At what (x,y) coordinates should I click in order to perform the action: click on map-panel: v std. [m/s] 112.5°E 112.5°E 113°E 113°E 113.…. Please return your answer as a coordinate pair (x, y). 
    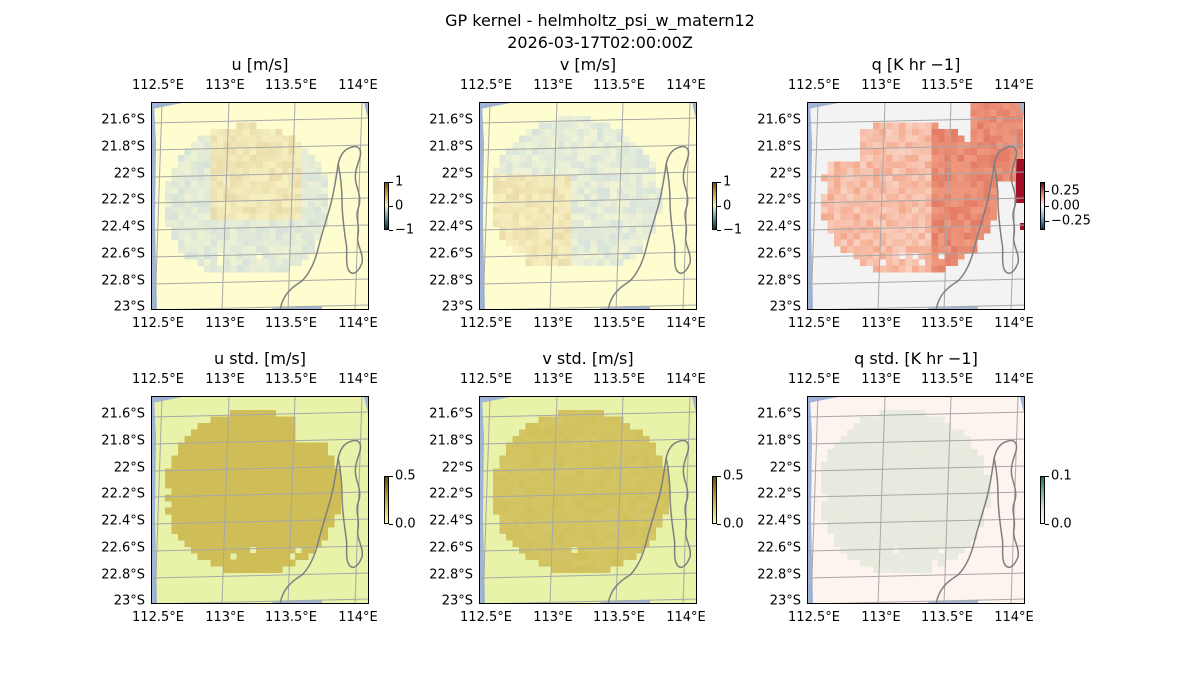
    Looking at the image, I should click on (586, 487).